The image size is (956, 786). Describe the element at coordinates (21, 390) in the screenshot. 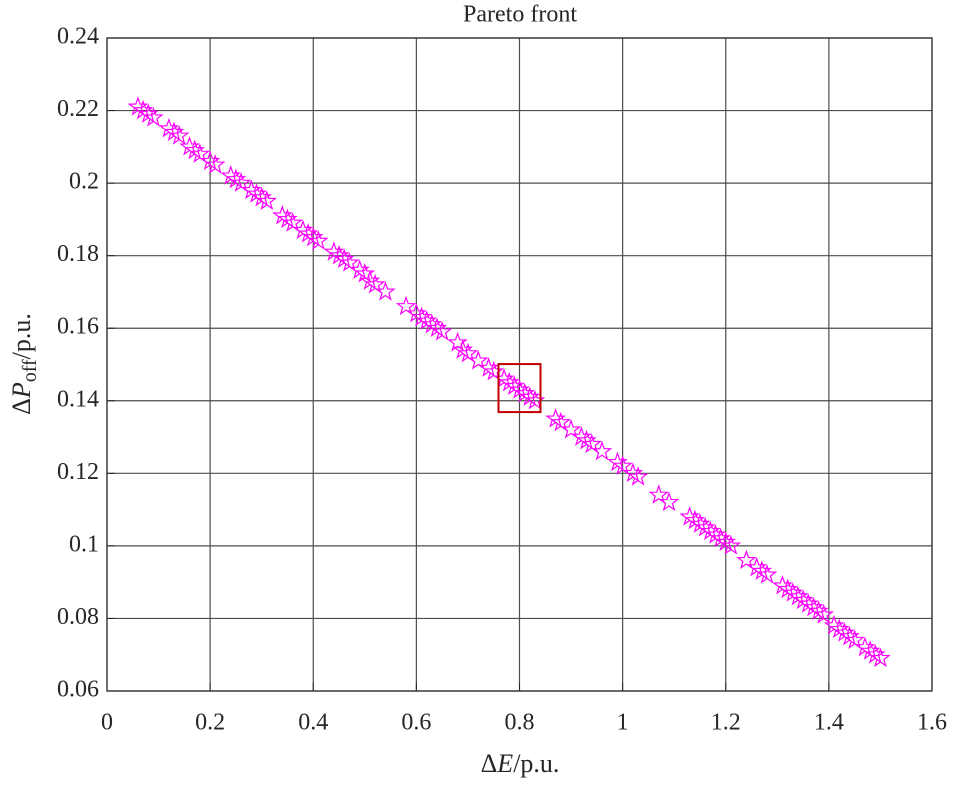

I see `y-label-part: P` at that location.